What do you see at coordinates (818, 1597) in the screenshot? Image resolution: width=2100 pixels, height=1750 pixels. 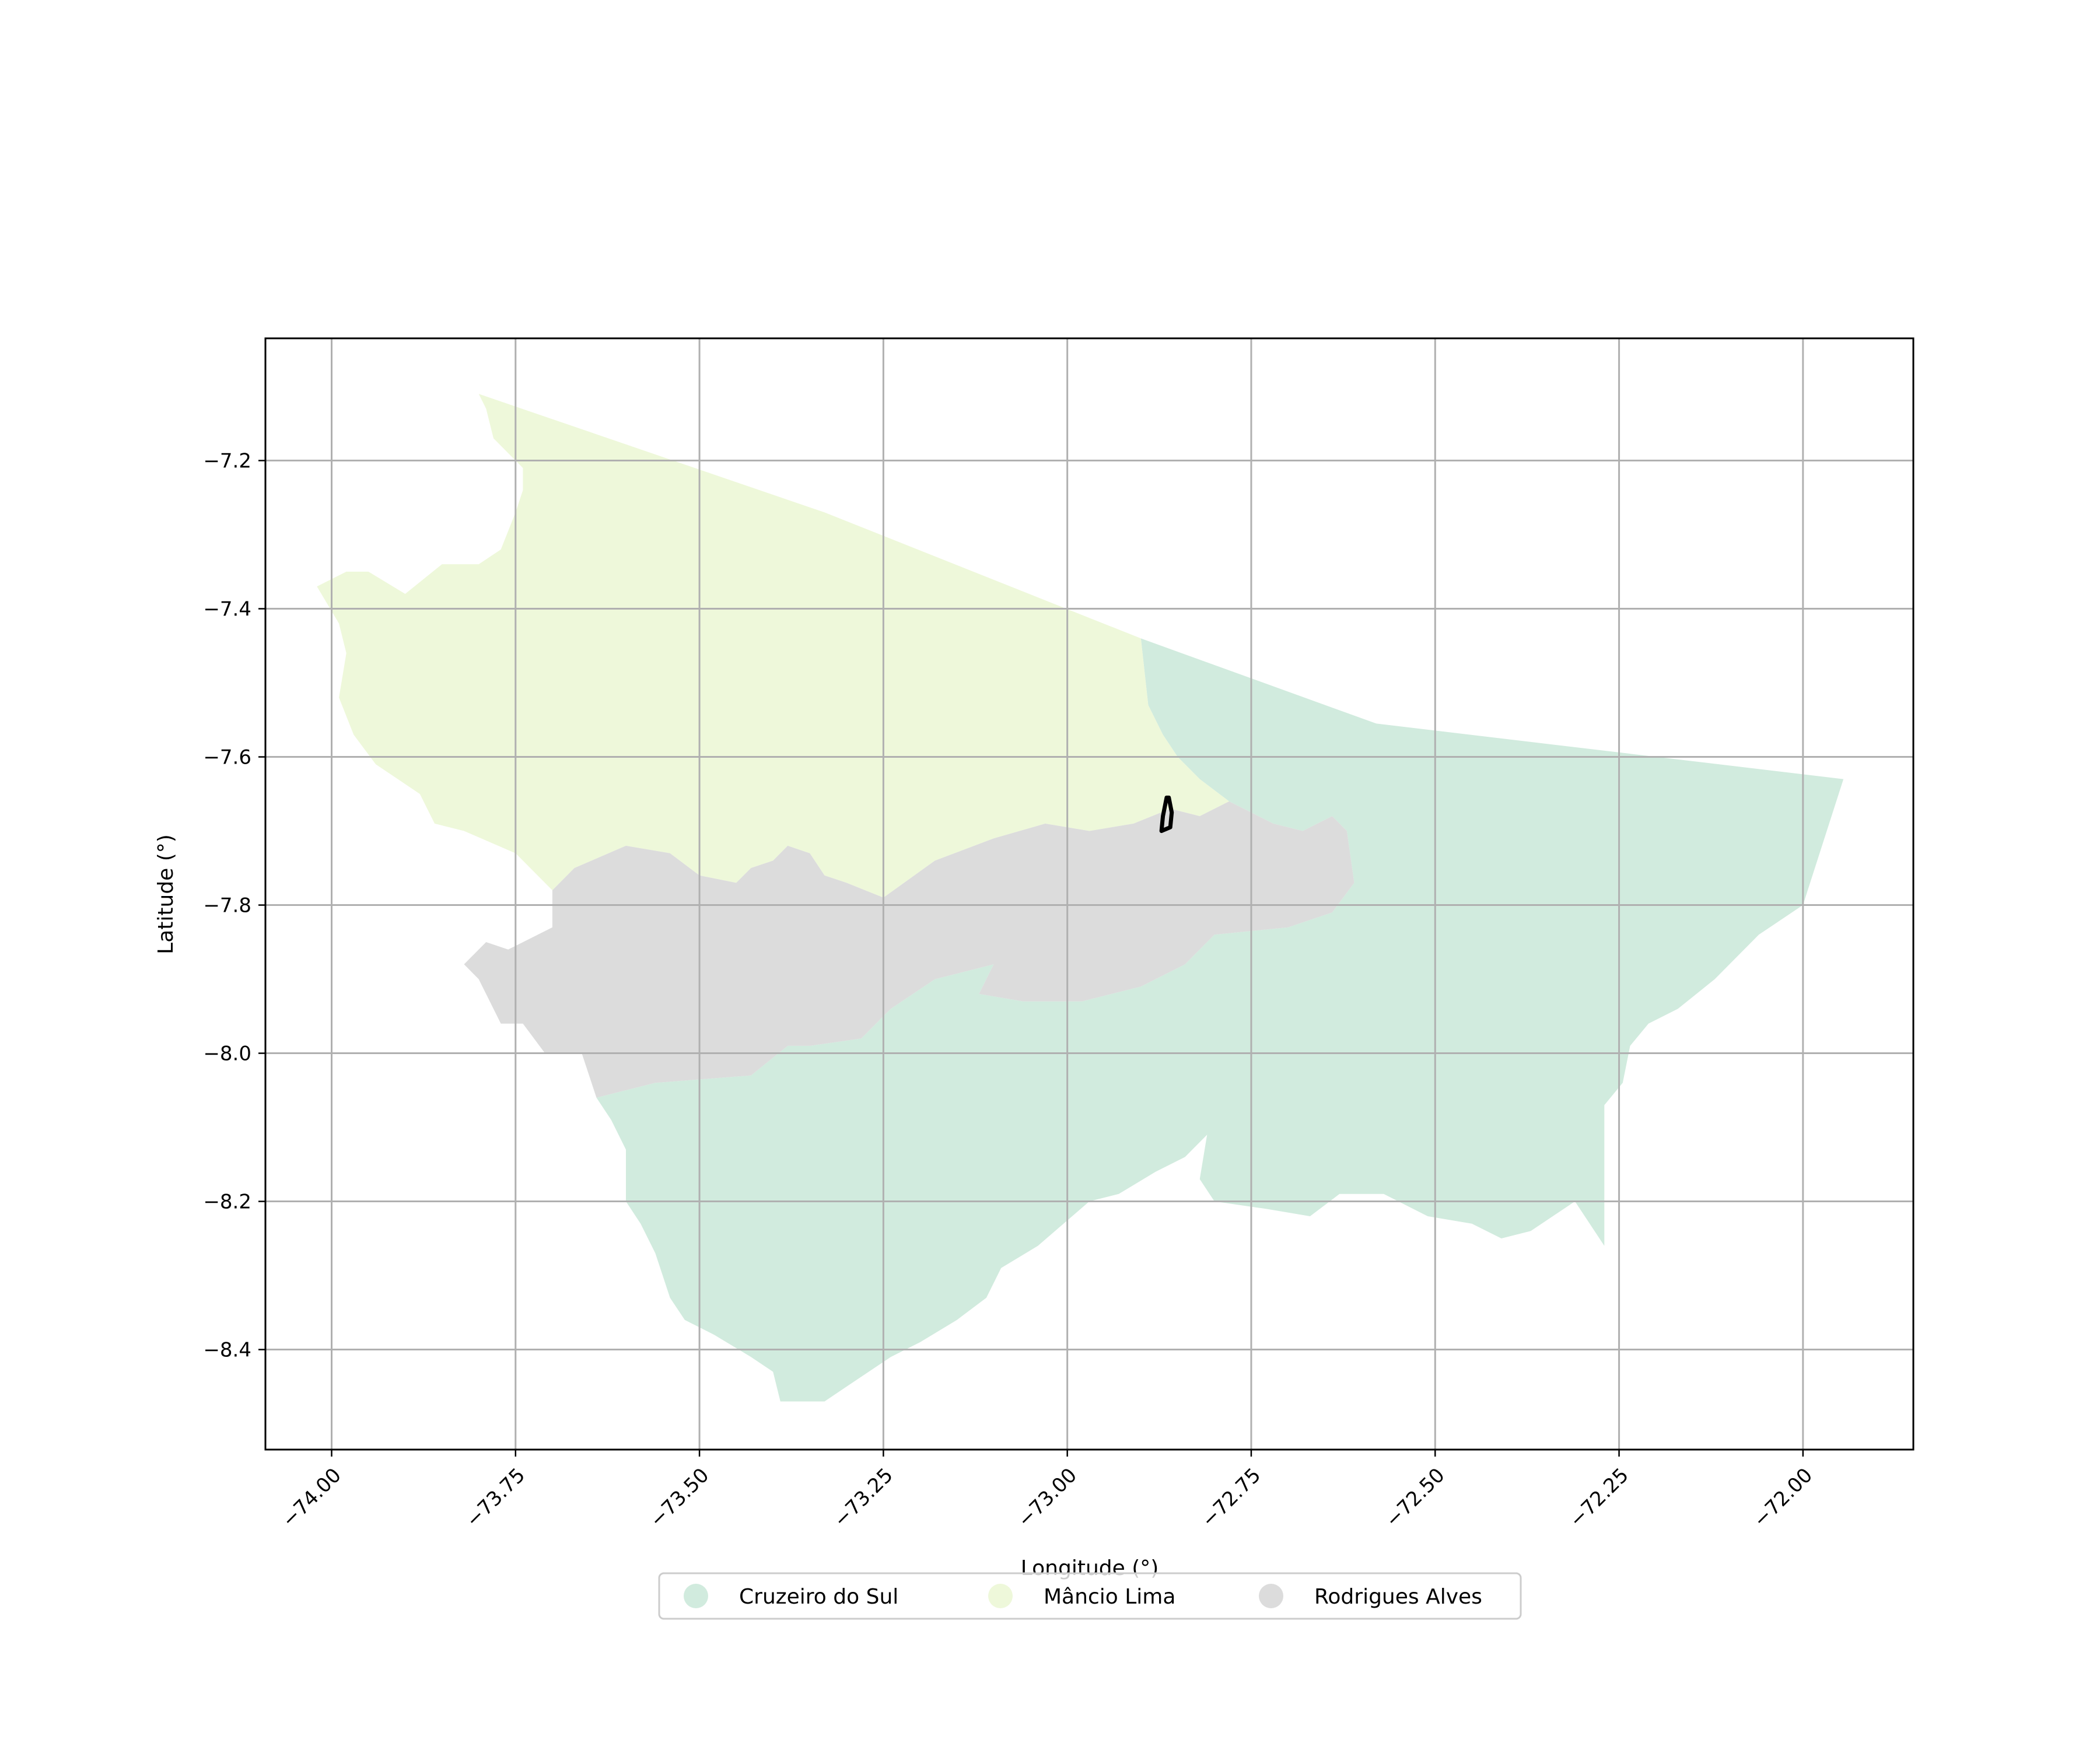 I see `legend-label-cruzeiro-do-sul: Cruzeiro do Sul` at bounding box center [818, 1597].